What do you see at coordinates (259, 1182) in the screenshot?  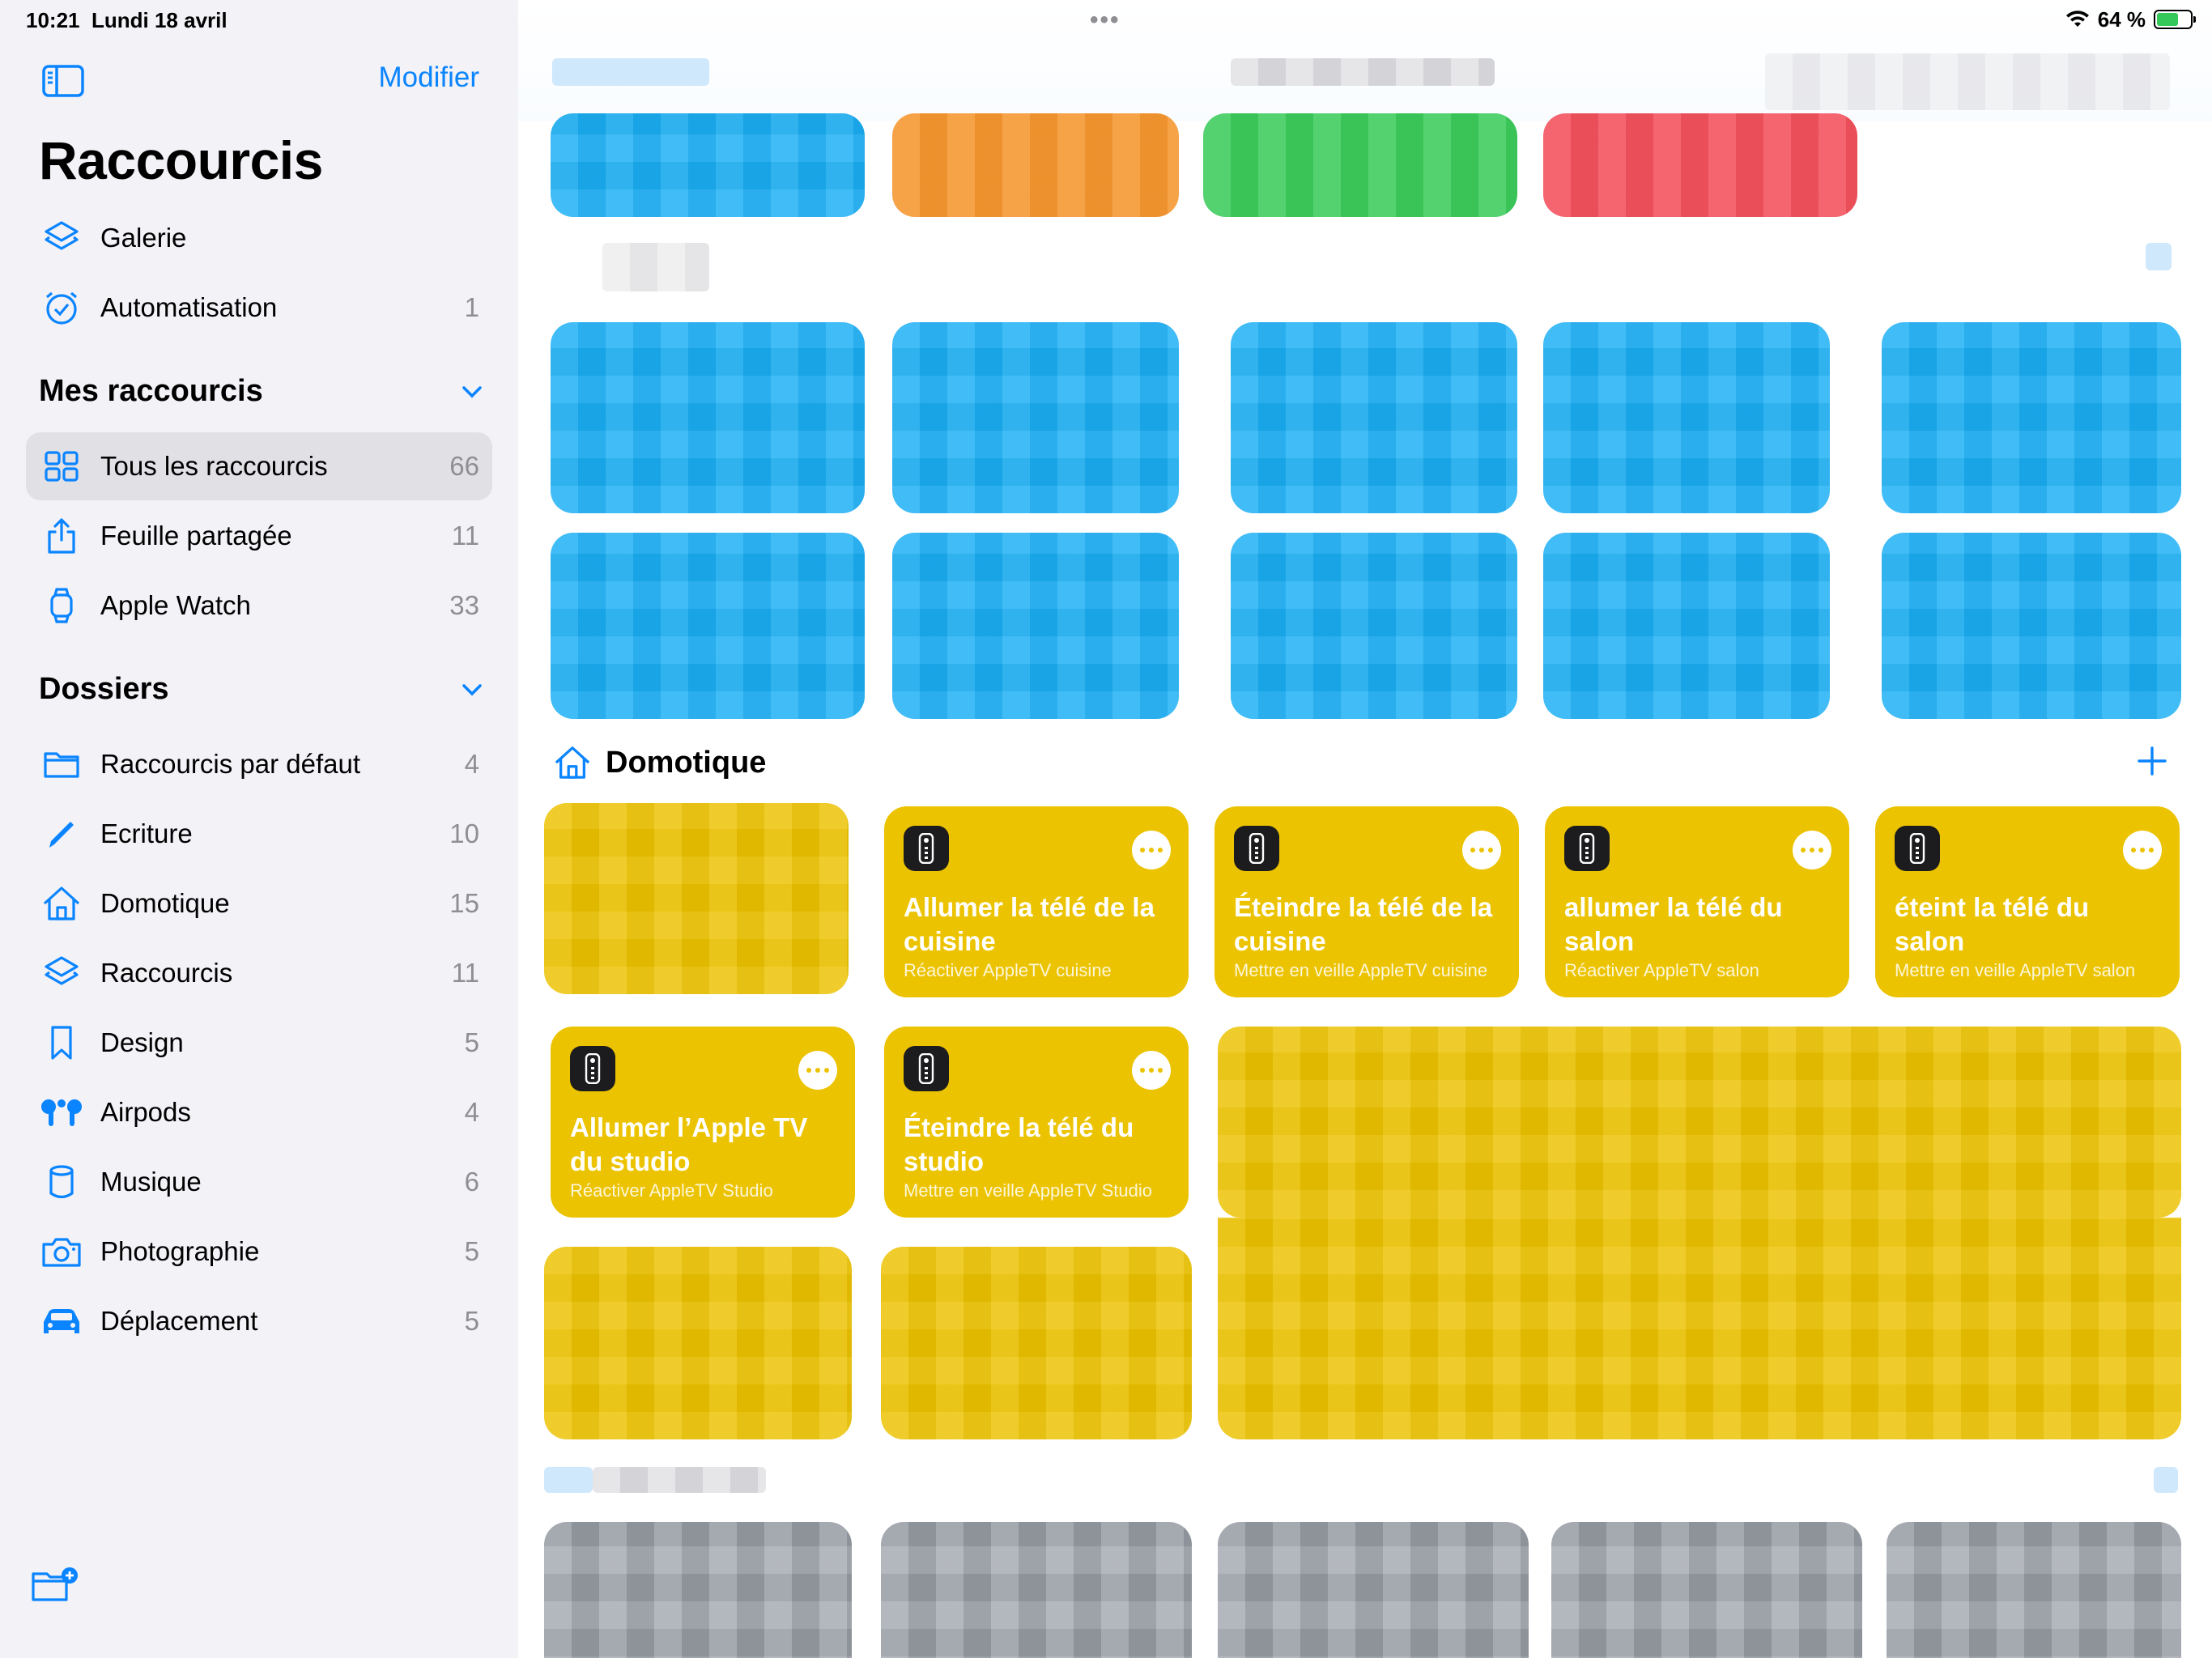 I see `sidebar-item-music: Musique 6` at bounding box center [259, 1182].